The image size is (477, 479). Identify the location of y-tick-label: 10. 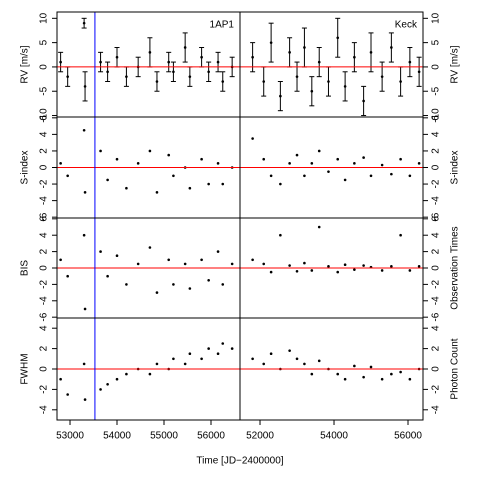
(44, 18).